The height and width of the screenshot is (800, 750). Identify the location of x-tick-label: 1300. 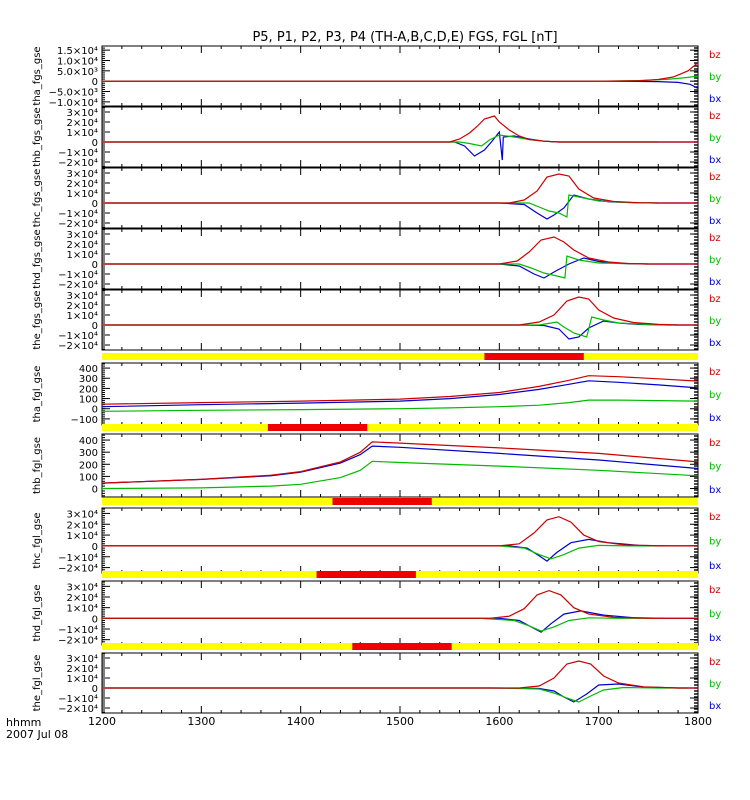
(201, 721).